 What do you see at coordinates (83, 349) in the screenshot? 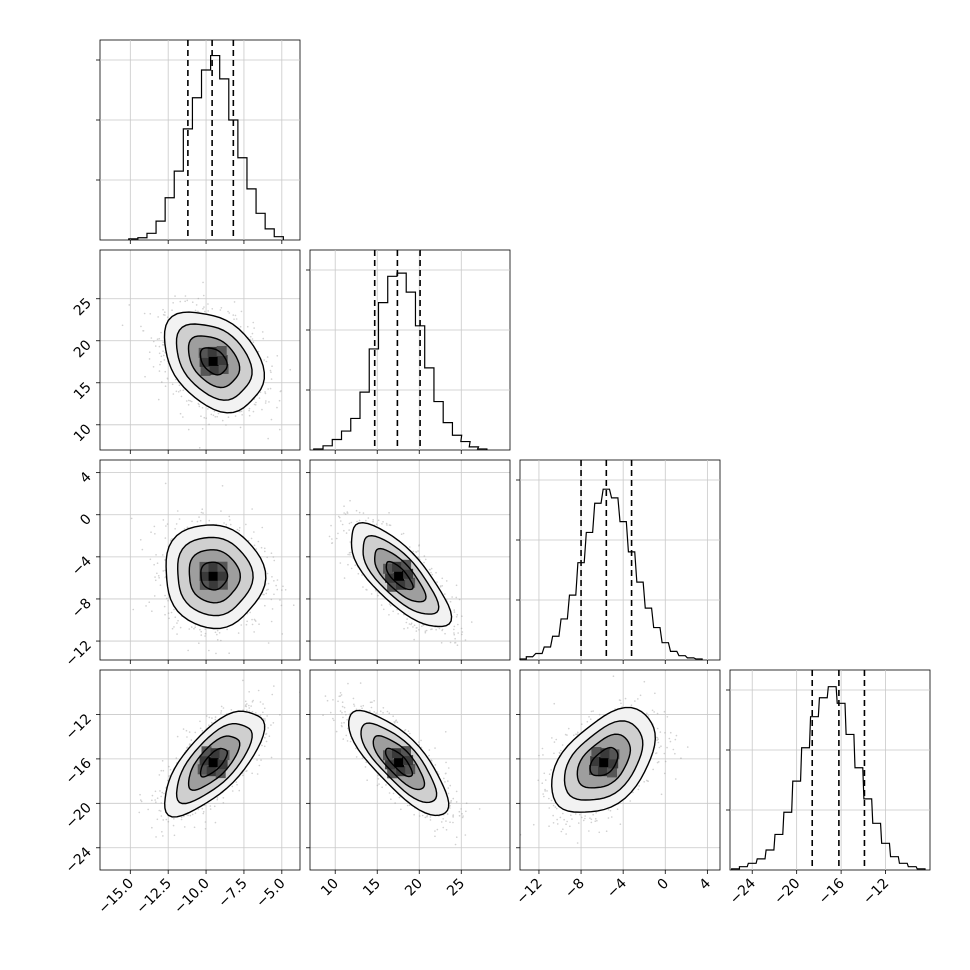
I see `y-tick-label: 20` at bounding box center [83, 349].